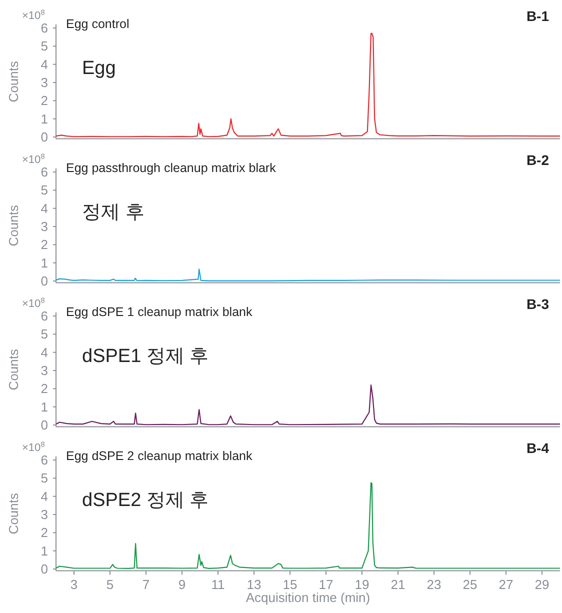  Describe the element at coordinates (538, 16) in the screenshot. I see `text: B-1` at that location.